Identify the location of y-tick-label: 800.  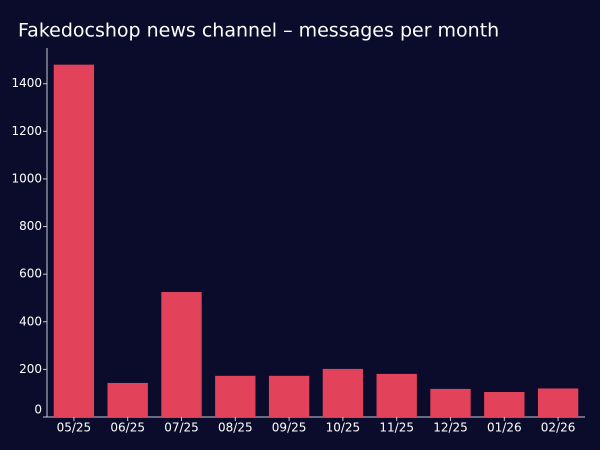
(30, 226).